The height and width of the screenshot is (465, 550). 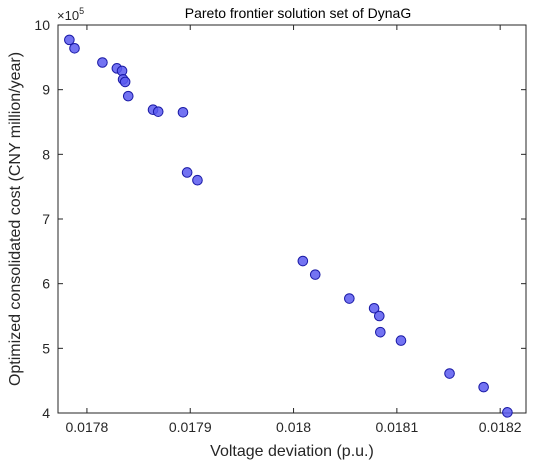 What do you see at coordinates (46, 90) in the screenshot?
I see `y-tick-label: 9` at bounding box center [46, 90].